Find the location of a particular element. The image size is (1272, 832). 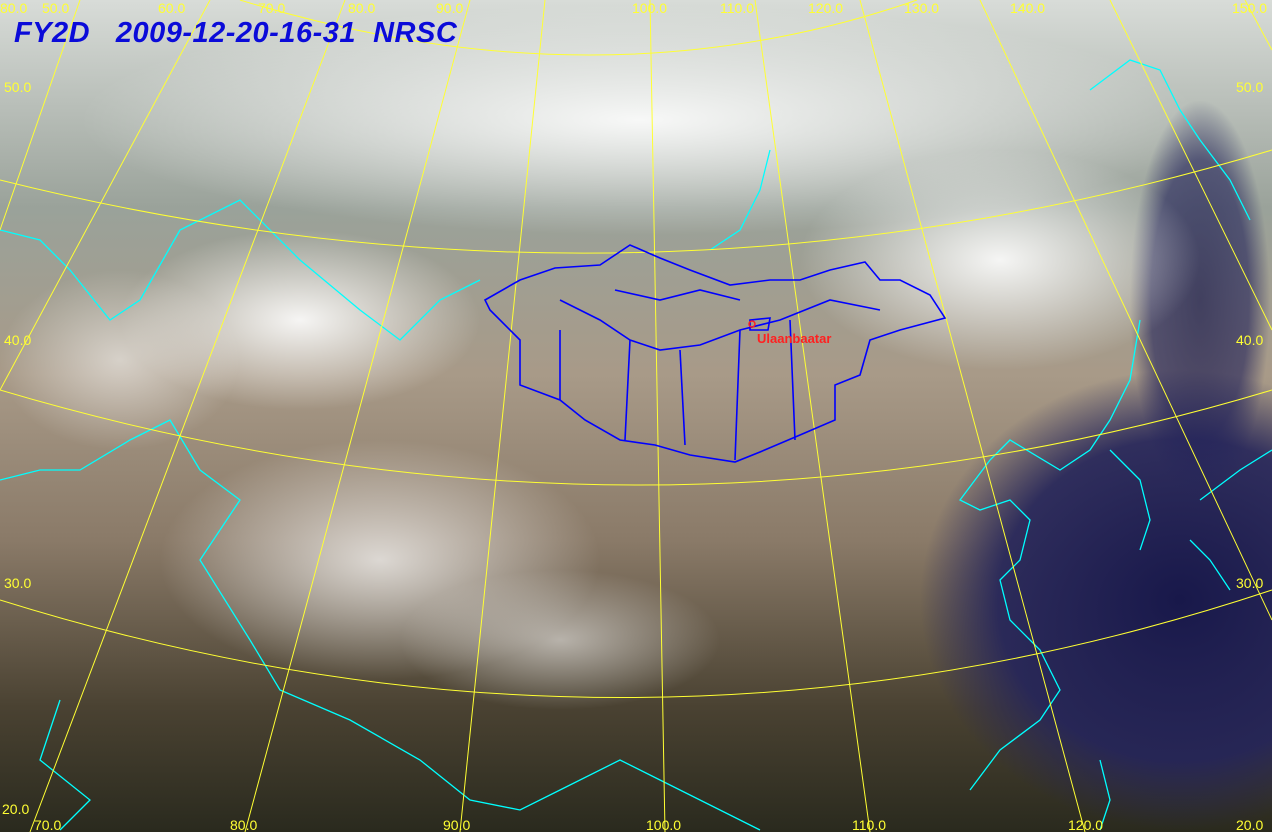

city-label-ulaanbaatar: Ulaanbaatar is located at coordinates (794, 338).